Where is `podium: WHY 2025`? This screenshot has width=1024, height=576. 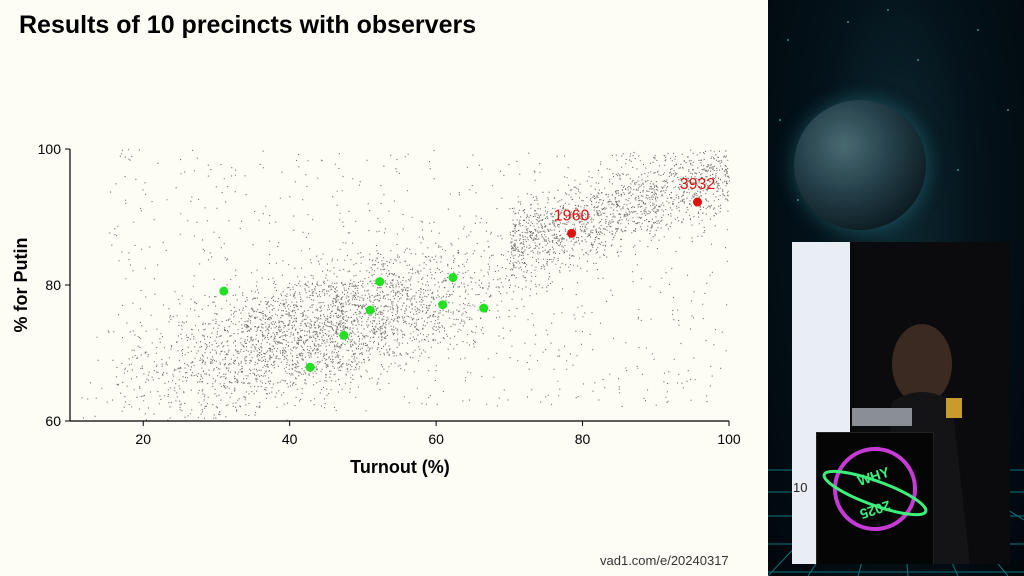
podium: WHY 2025 is located at coordinates (875, 498).